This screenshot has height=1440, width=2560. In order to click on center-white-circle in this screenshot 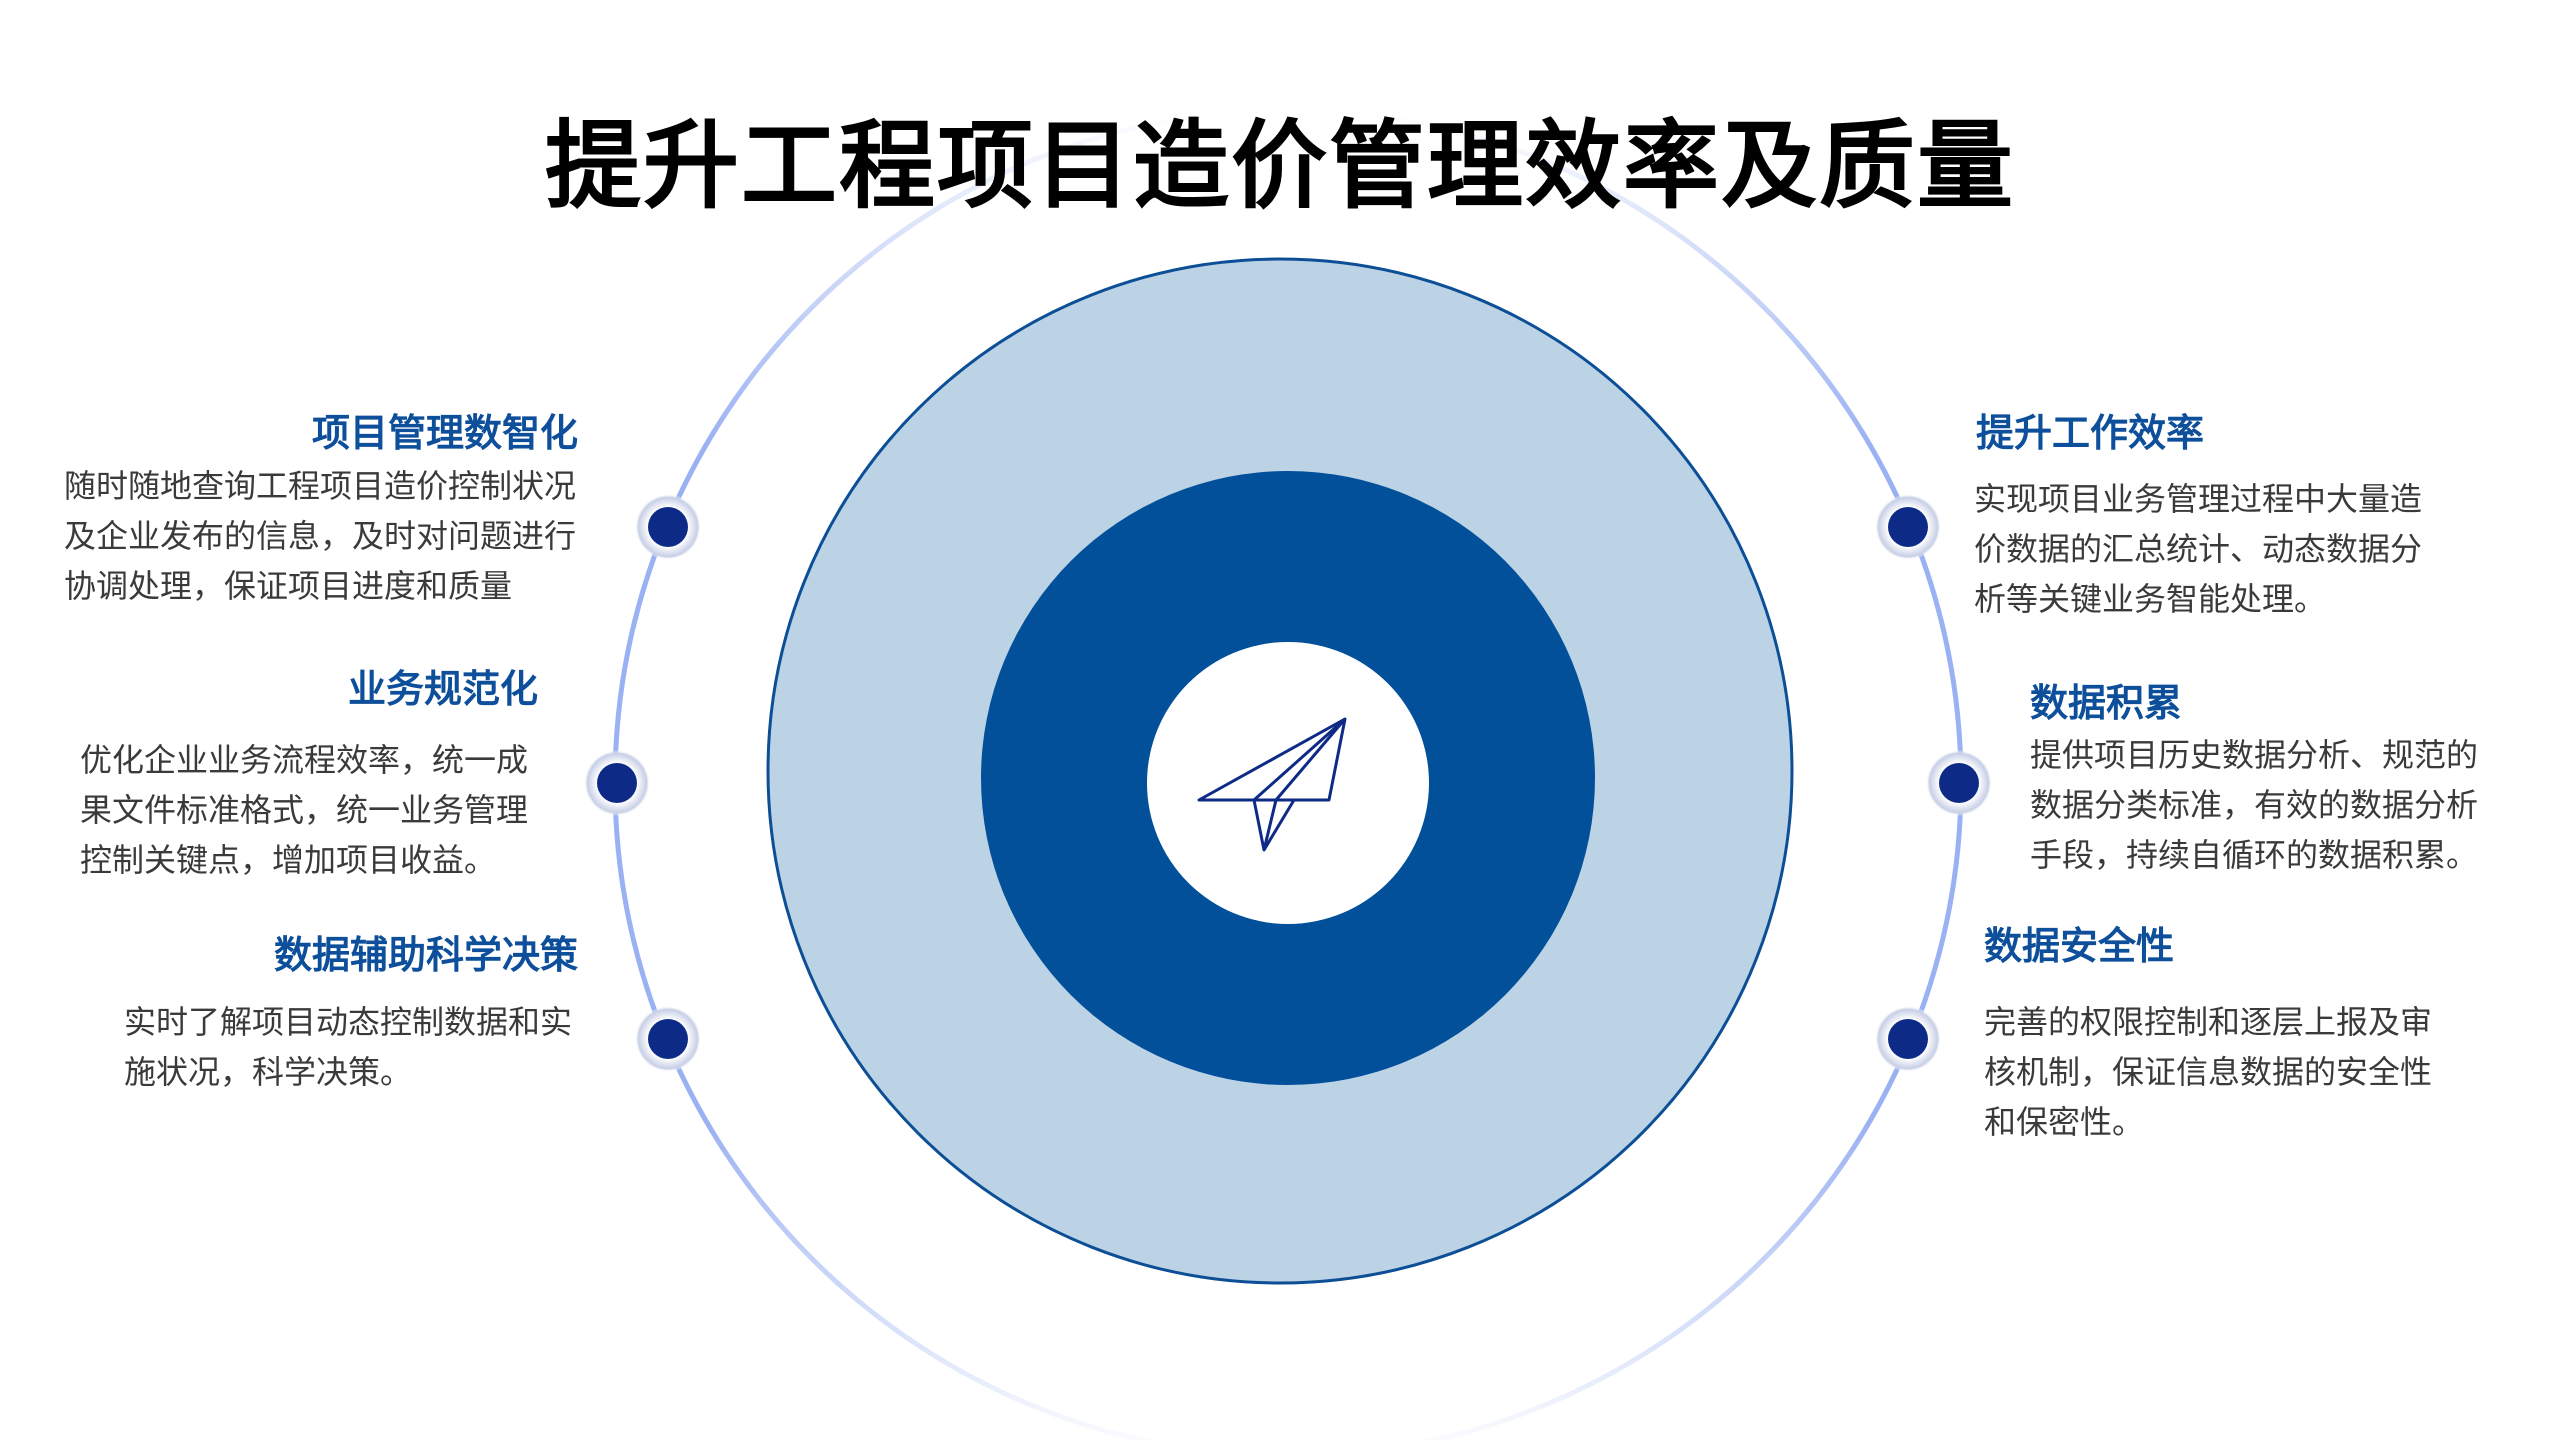, I will do `click(1288, 783)`.